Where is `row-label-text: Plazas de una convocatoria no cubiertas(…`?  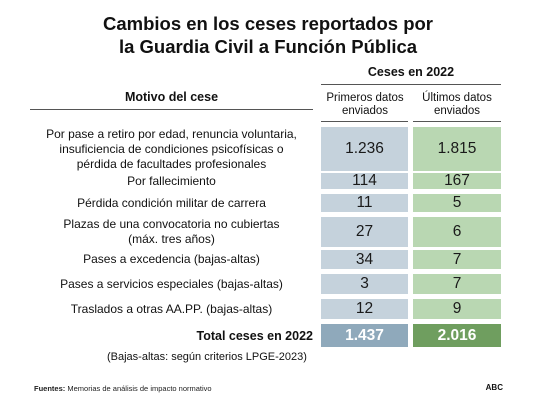
row-label-text: Plazas de una convocatoria no cubiertas(… is located at coordinates (171, 232).